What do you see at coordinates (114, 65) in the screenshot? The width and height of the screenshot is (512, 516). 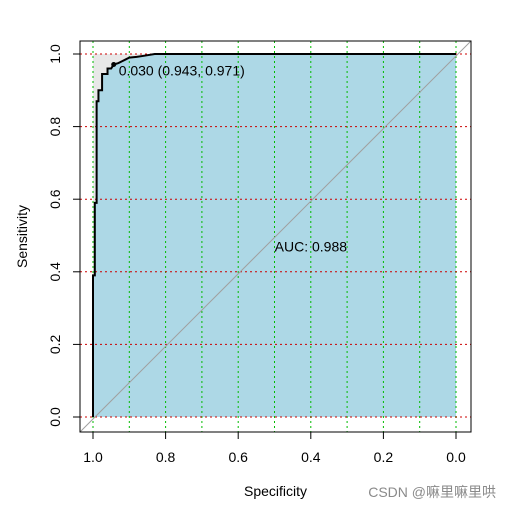 I see `best-threshold-point` at bounding box center [114, 65].